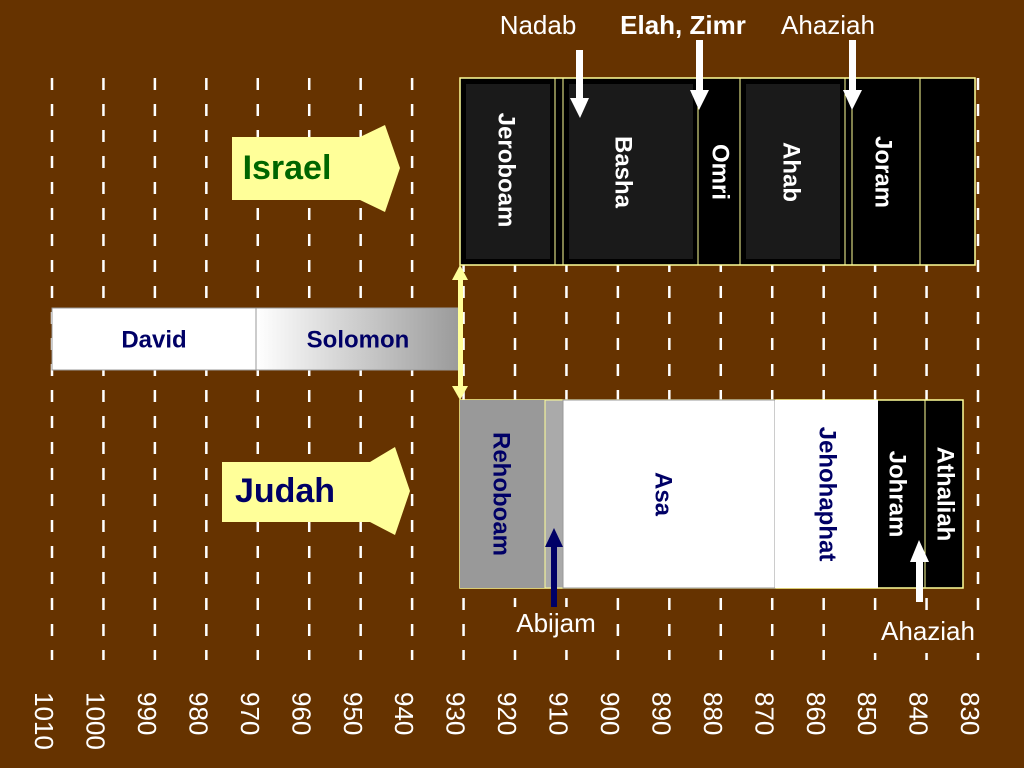 The image size is (1024, 768). I want to click on split-arrow, so click(460, 332).